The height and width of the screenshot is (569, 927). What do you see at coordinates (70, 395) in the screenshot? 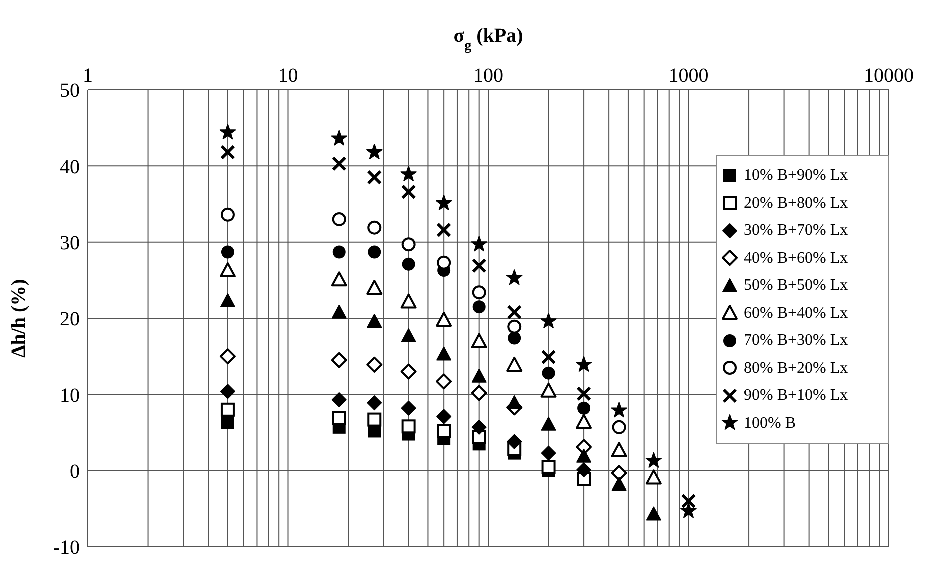
I see `y-tick-label: 10` at bounding box center [70, 395].